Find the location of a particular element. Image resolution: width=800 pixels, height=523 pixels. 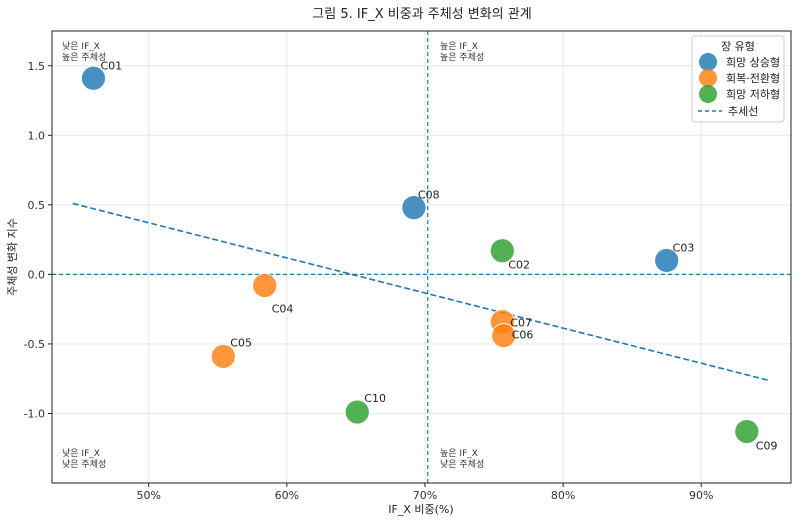

y-tick-label: 1.5 is located at coordinates (37, 66).